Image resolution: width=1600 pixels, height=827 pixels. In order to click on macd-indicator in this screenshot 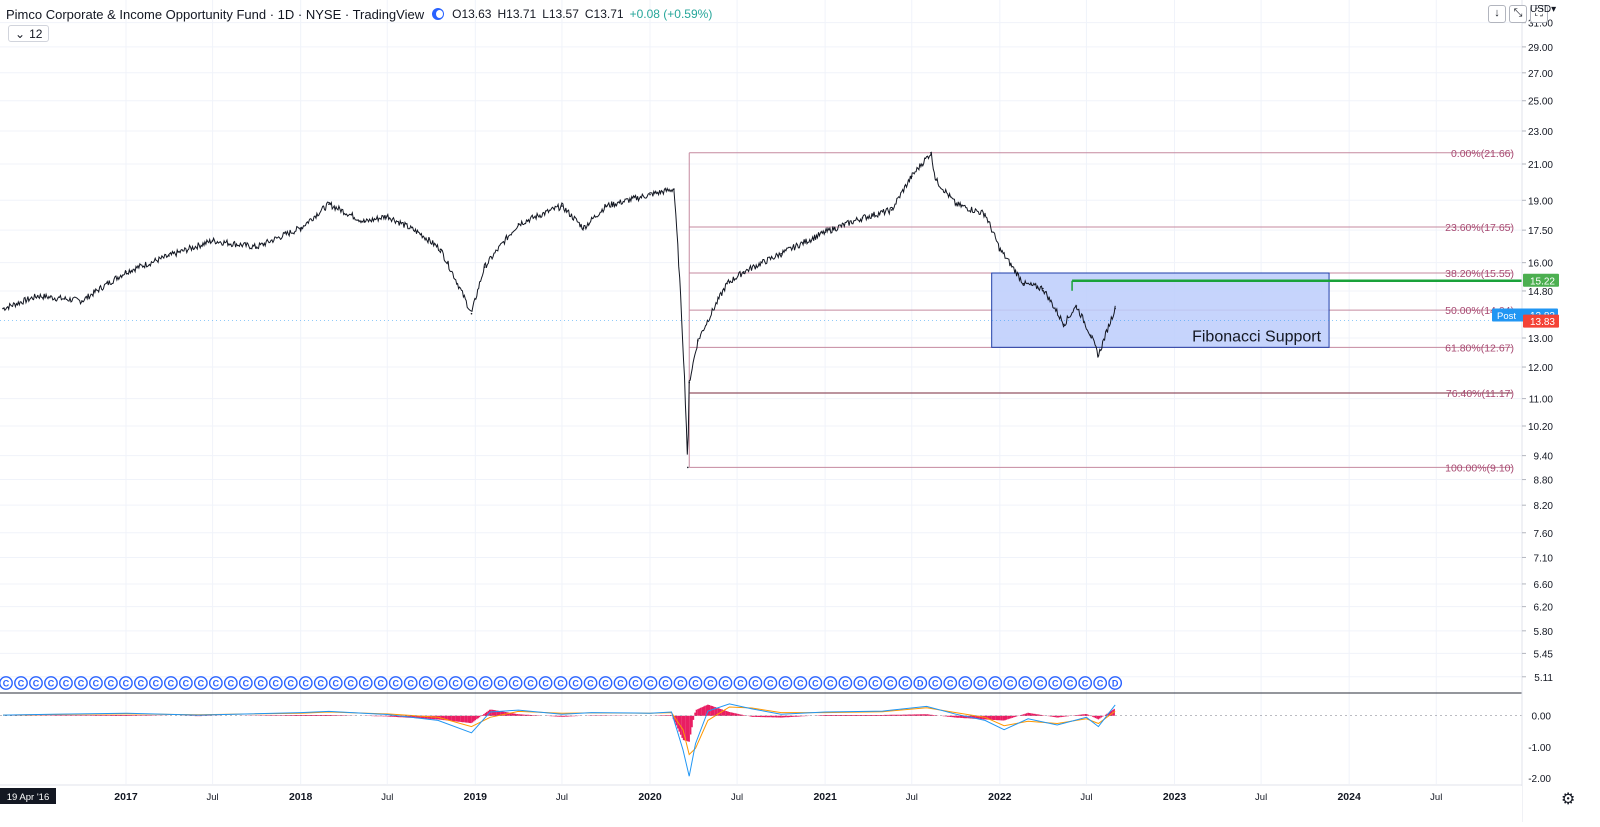, I will do `click(761, 740)`.